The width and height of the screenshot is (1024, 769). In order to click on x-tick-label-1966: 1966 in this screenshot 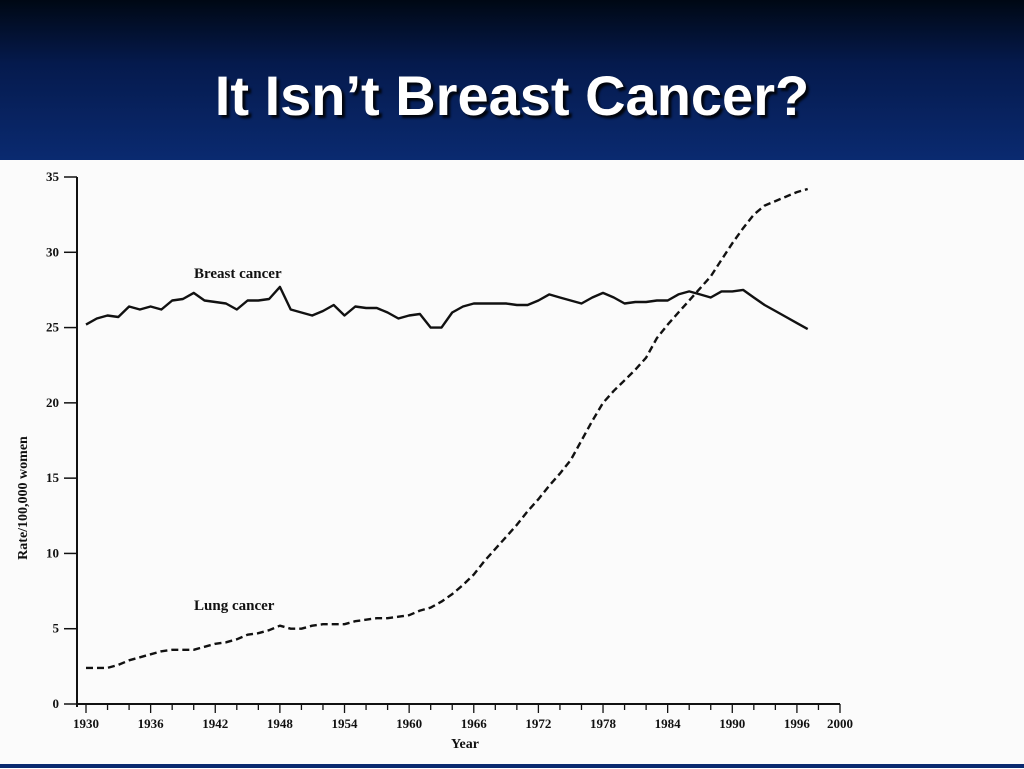, I will do `click(474, 723)`.